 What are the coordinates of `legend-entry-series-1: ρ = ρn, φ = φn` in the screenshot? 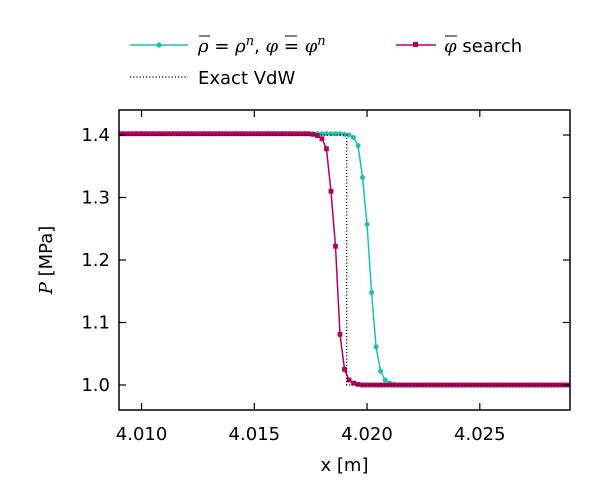 It's located at (228, 45).